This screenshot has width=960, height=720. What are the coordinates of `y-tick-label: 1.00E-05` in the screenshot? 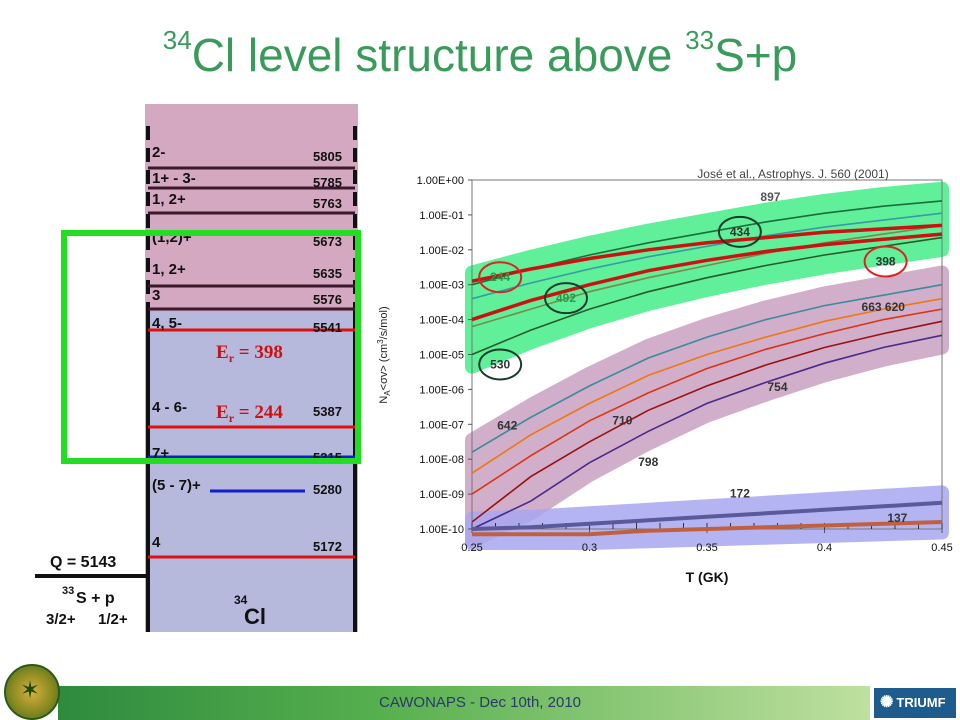 It's located at (441, 356).